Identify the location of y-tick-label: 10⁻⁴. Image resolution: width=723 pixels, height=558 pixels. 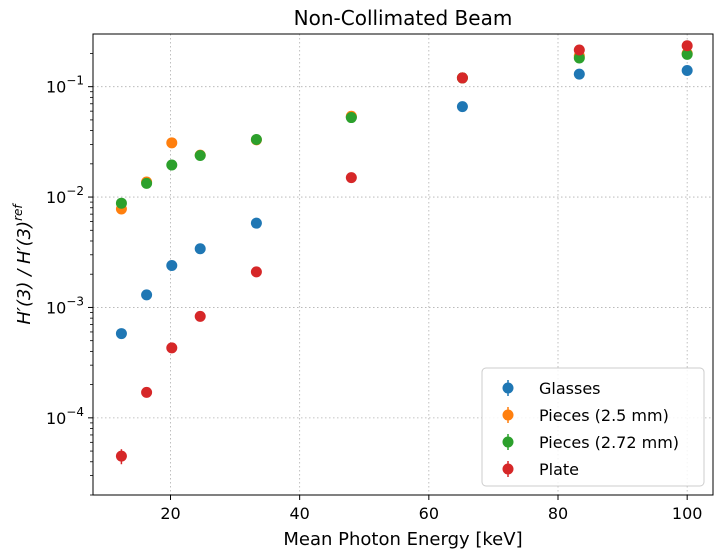
(65, 416).